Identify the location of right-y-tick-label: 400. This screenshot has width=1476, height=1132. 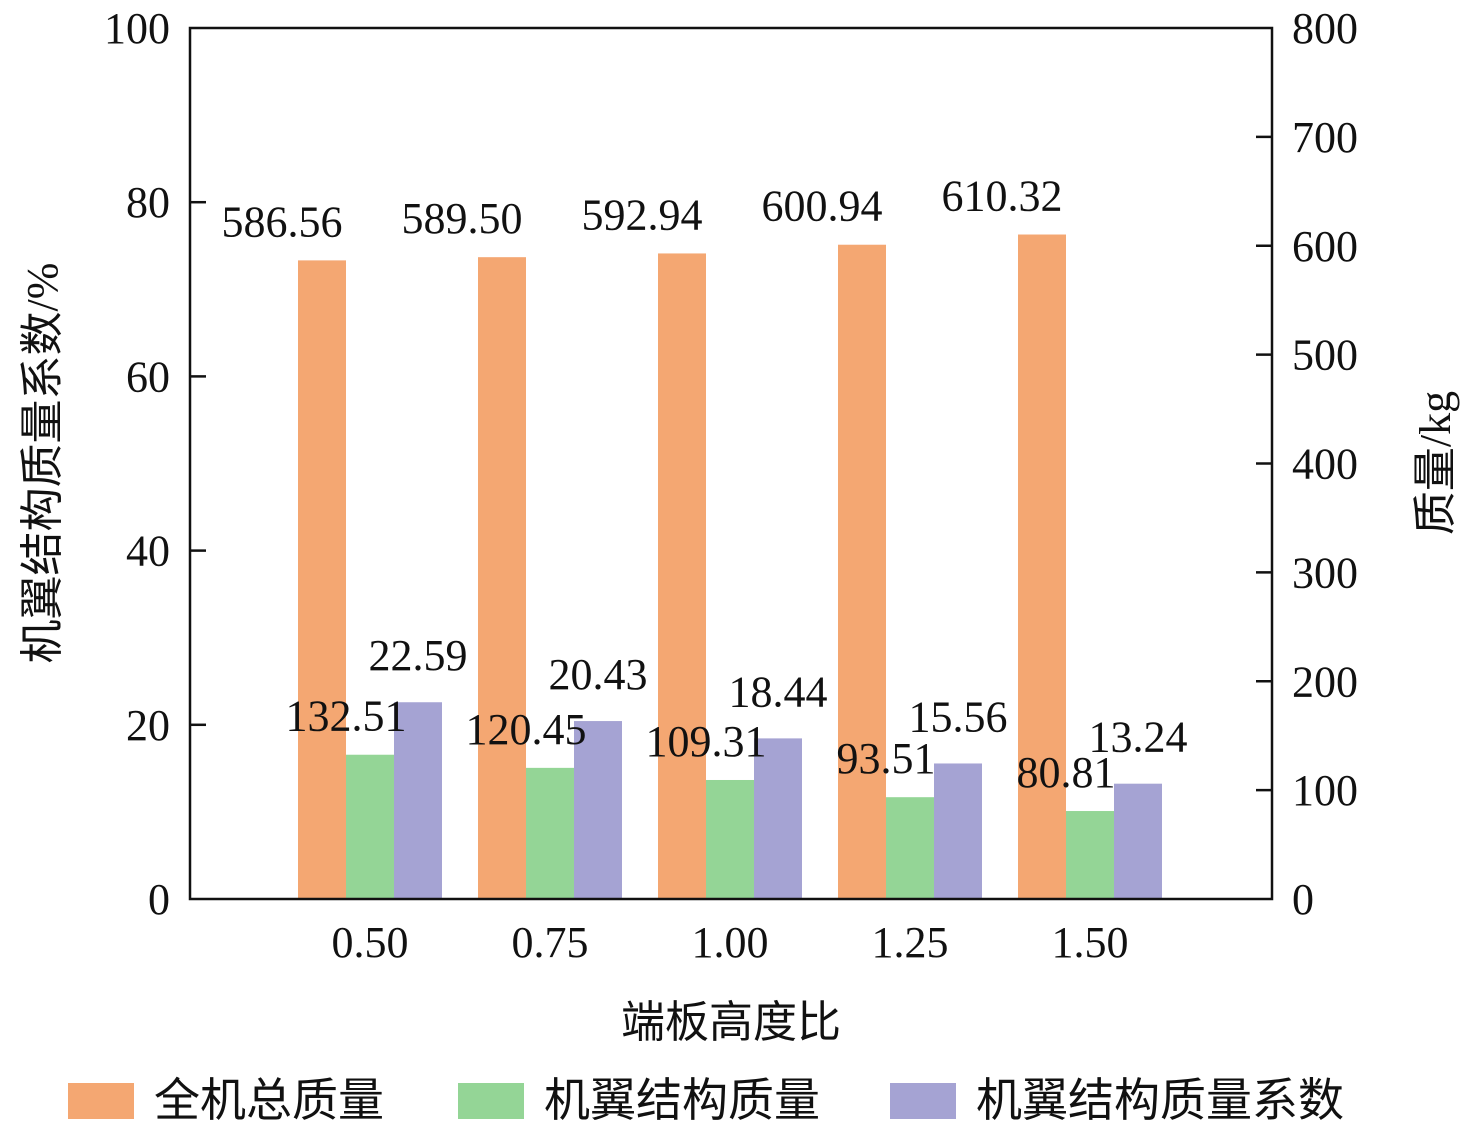
(1325, 464).